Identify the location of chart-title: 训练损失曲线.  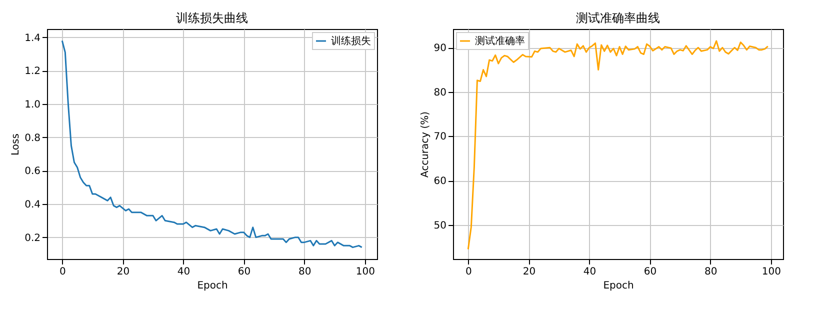
(212, 18).